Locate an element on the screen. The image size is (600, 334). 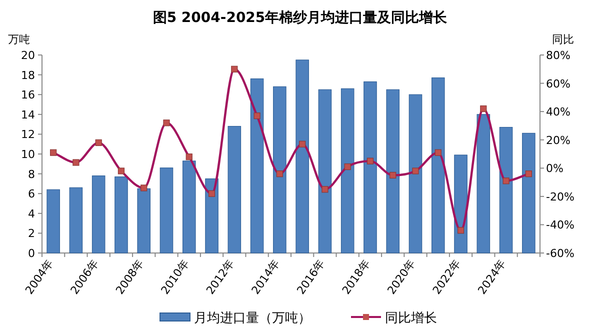
y-tick-label: 0 is located at coordinates (31, 253).